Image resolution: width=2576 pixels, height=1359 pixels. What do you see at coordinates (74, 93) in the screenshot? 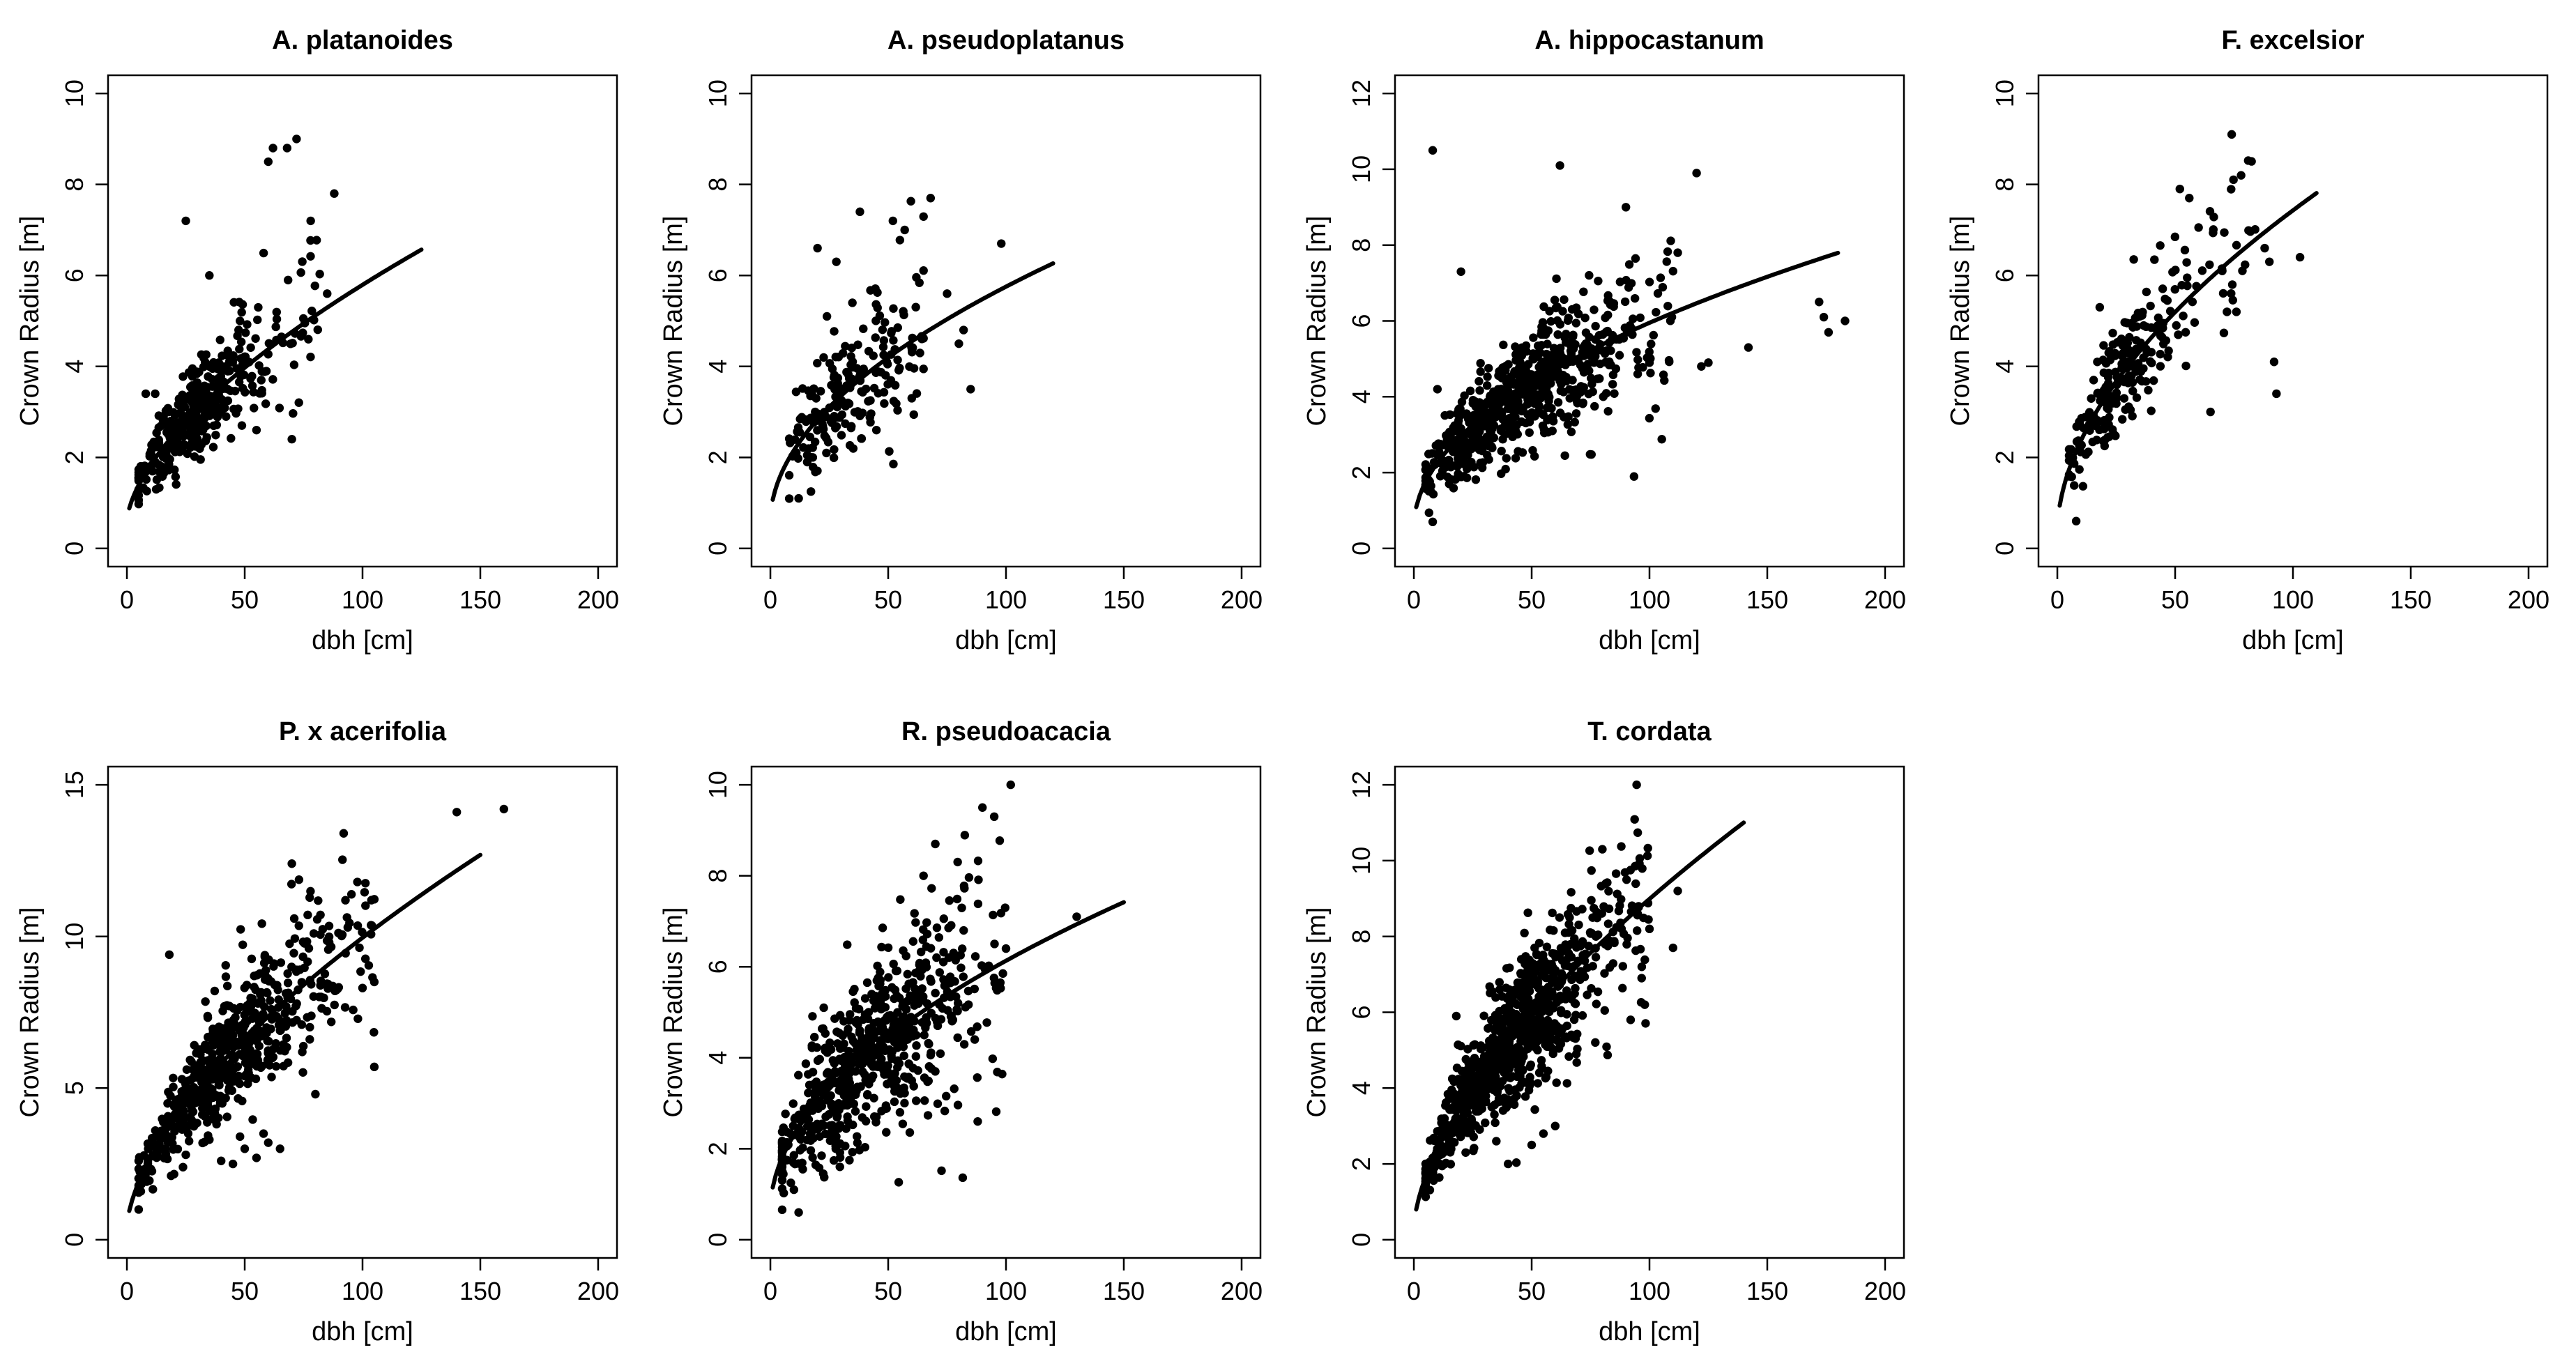
I see `y-tick-label: 10` at bounding box center [74, 93].